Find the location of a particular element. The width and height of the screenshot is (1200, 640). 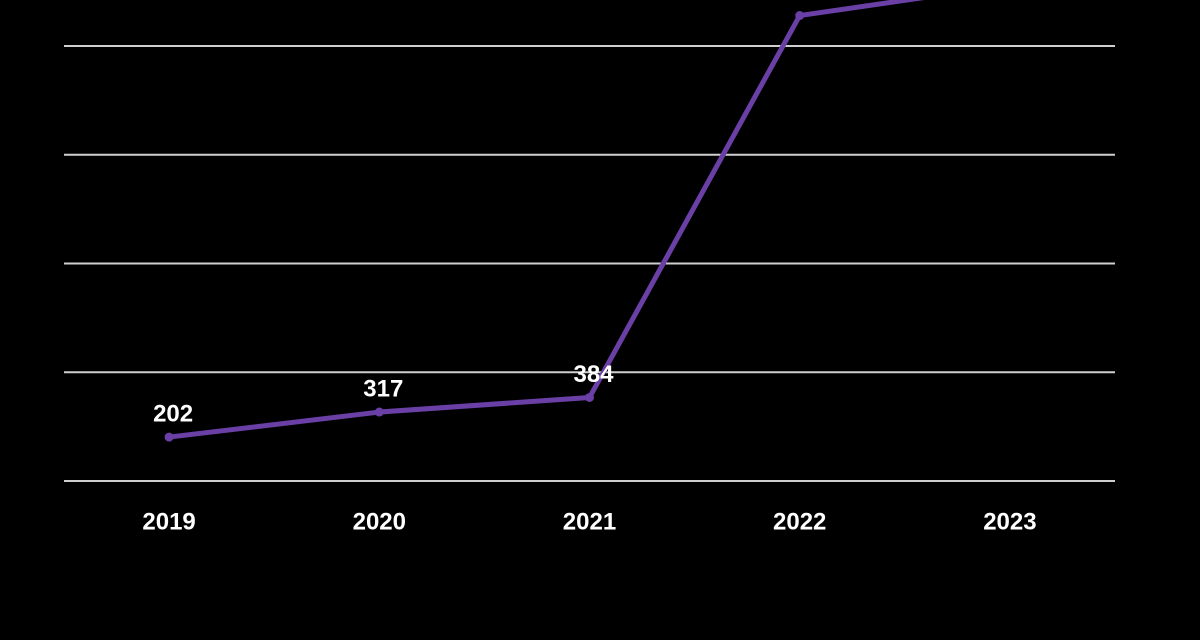

data-label: 202 is located at coordinates (173, 413).